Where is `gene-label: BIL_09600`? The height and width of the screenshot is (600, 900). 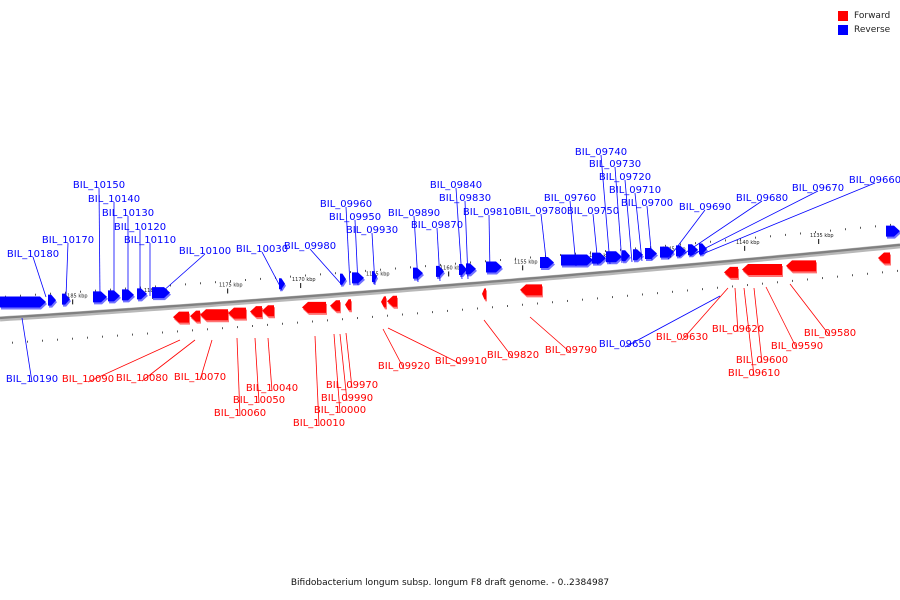 gene-label: BIL_09600 is located at coordinates (762, 360).